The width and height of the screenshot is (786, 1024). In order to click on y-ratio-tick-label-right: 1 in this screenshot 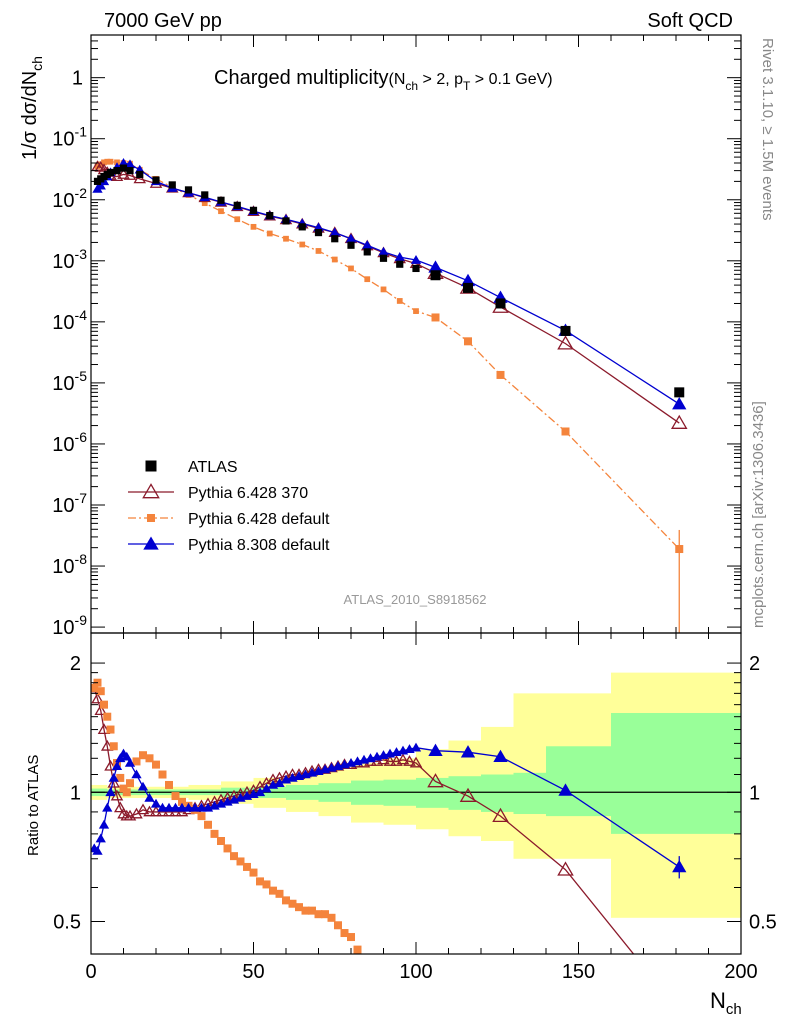, I will do `click(754, 793)`.